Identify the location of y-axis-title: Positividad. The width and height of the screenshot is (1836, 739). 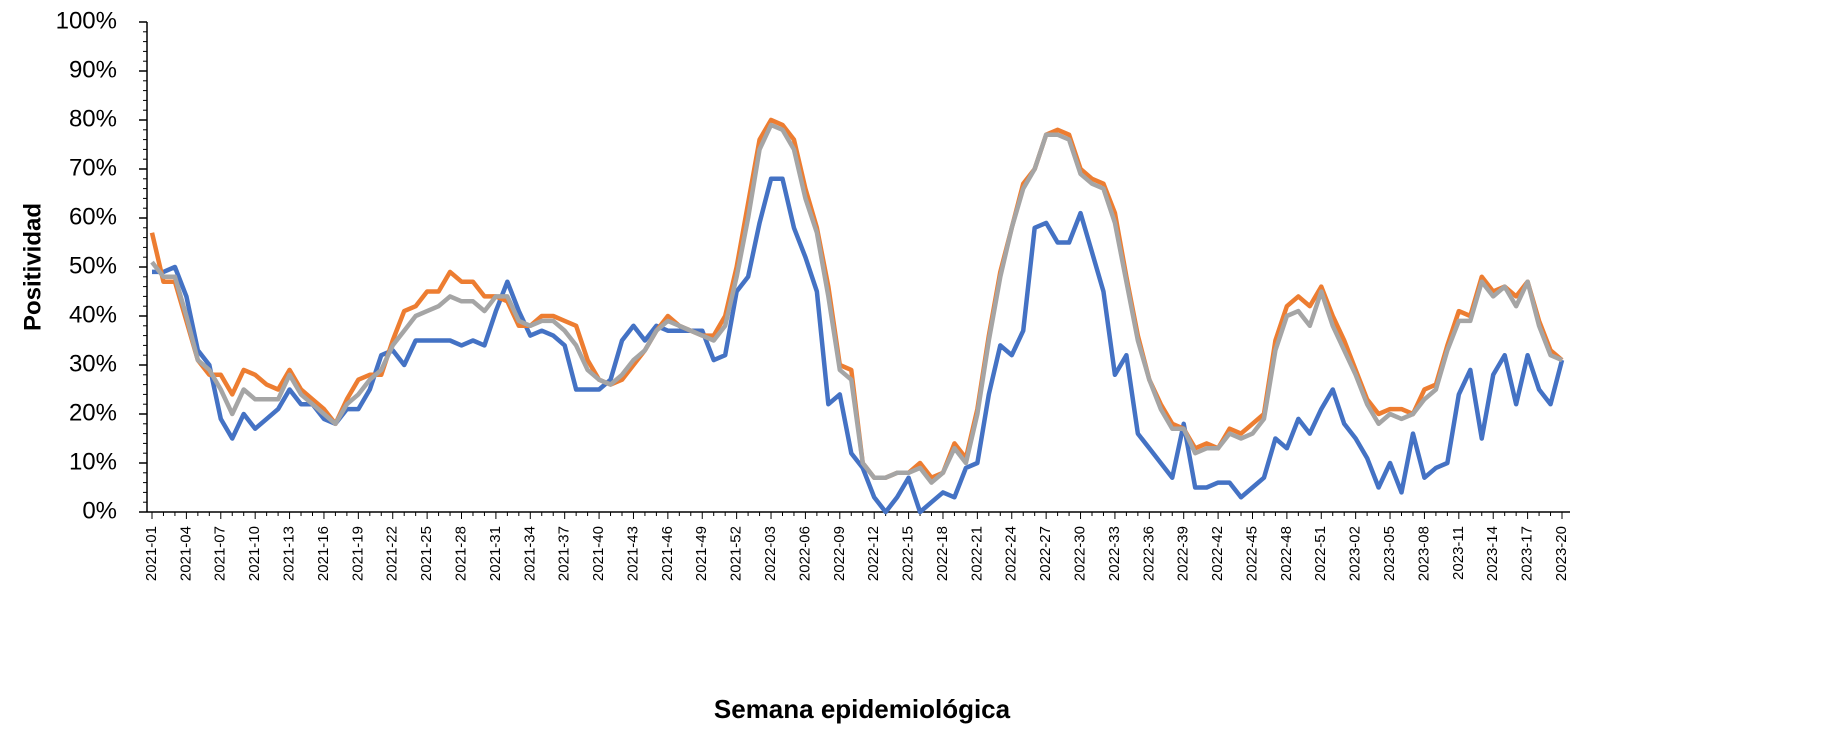
(32, 267).